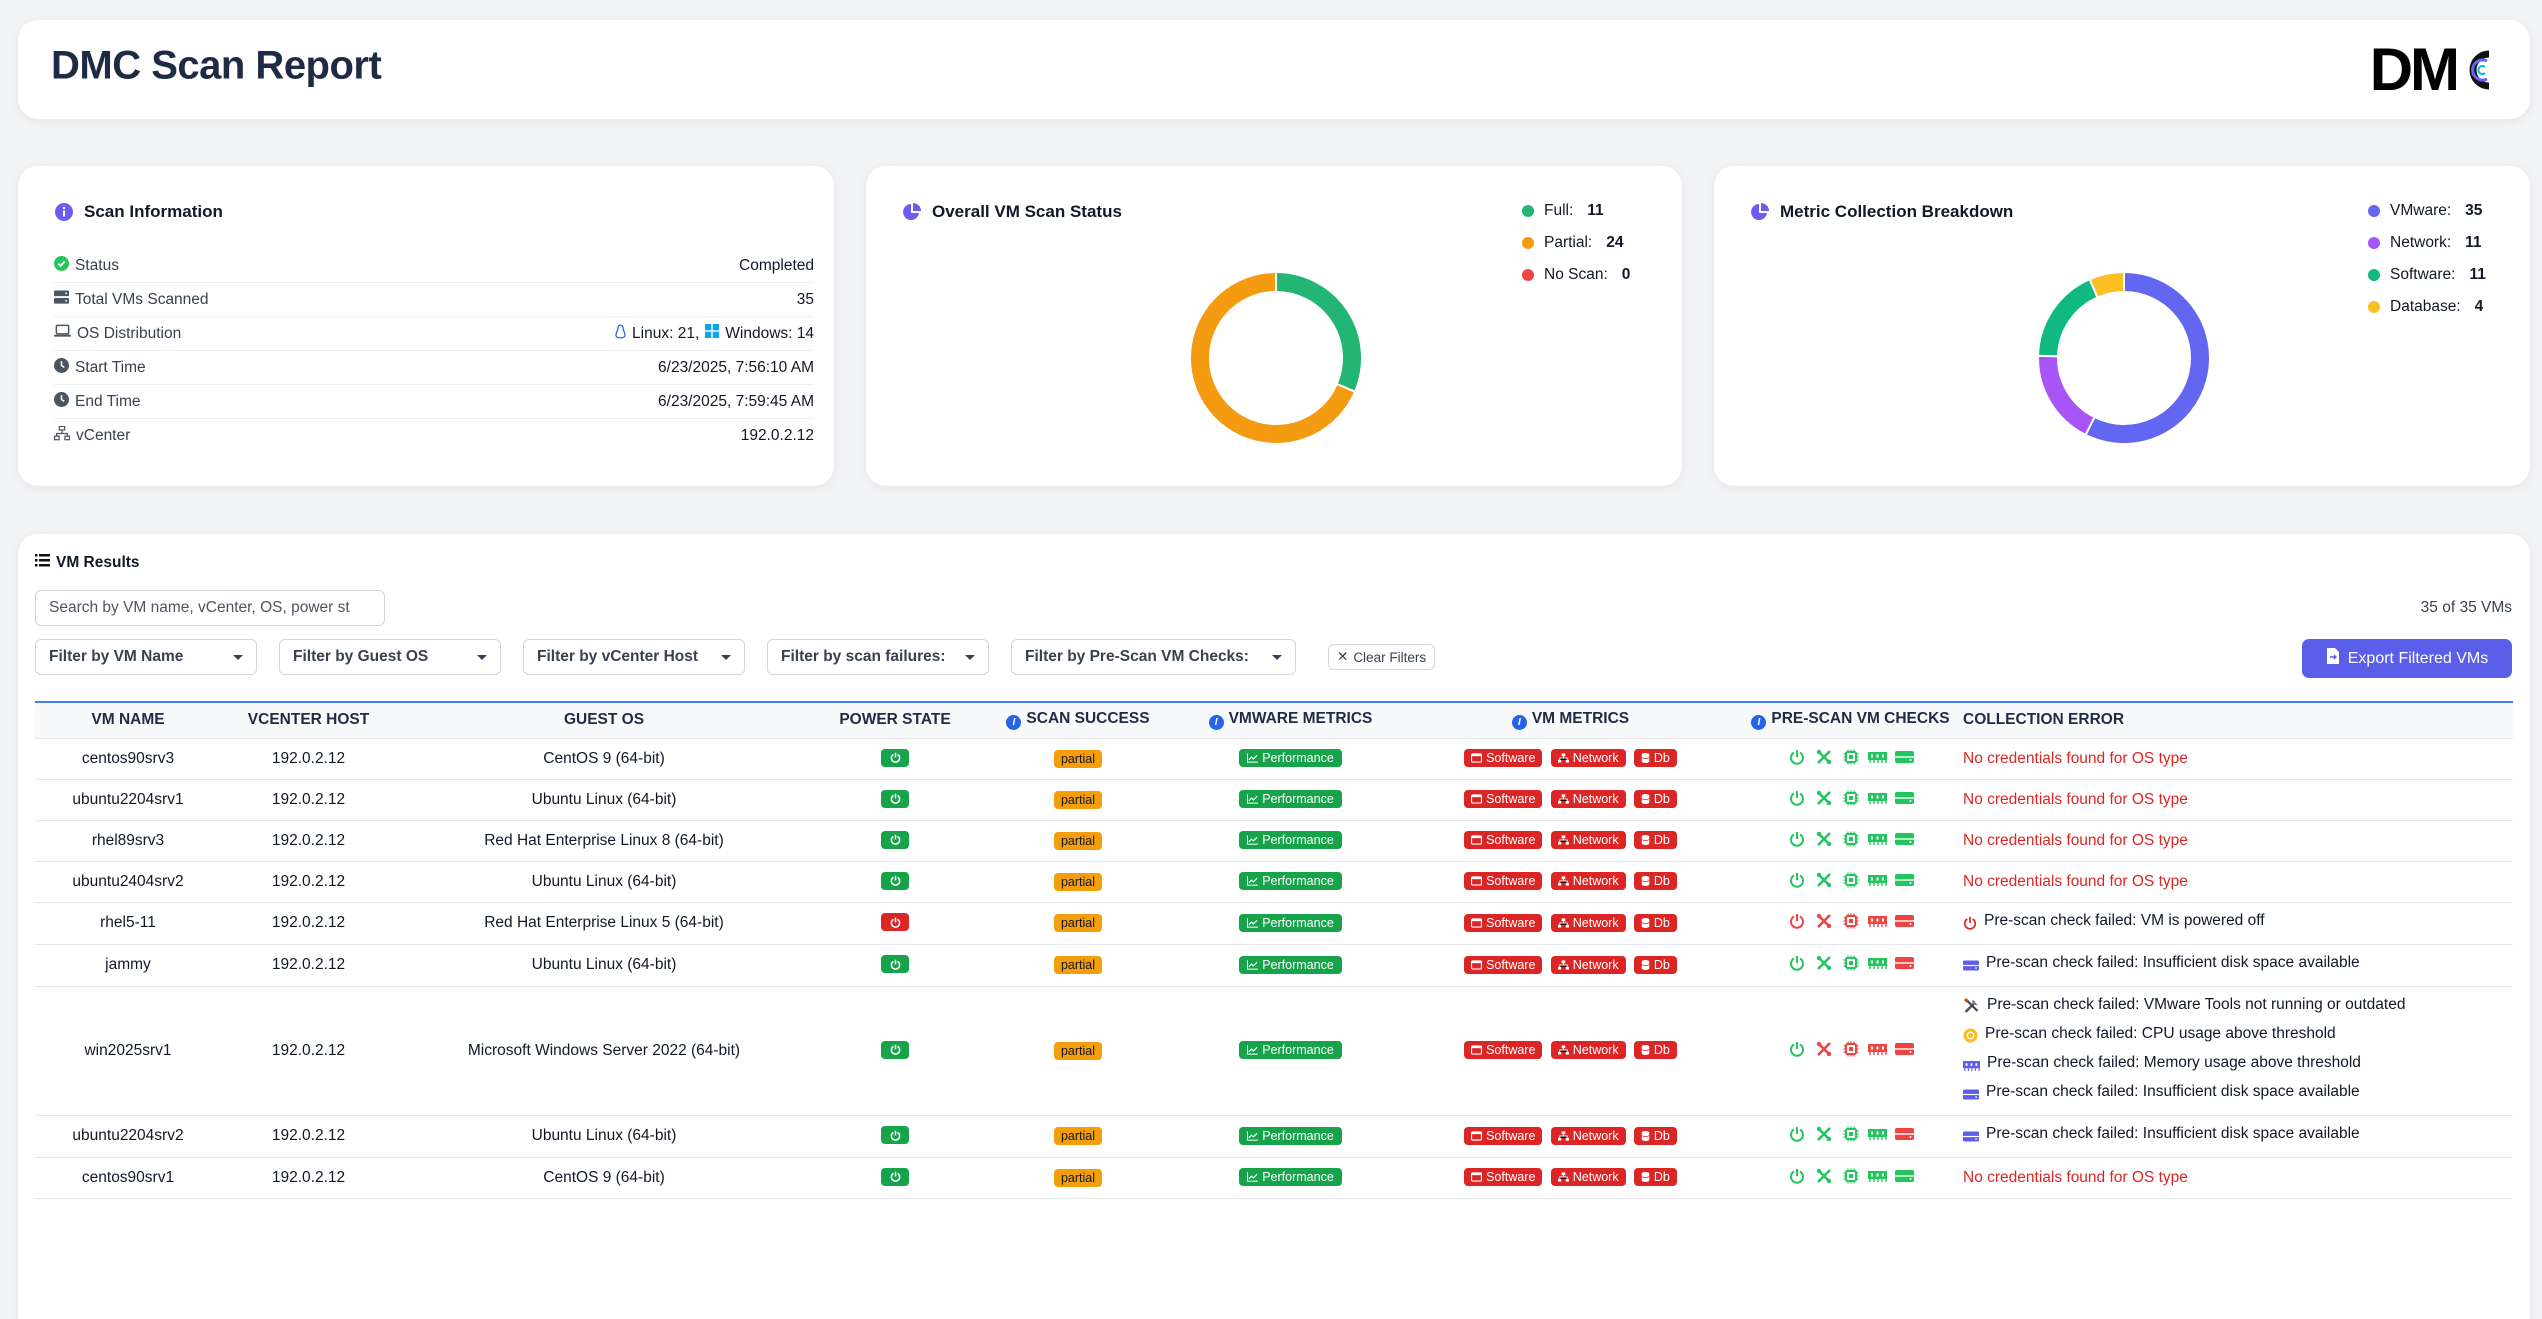  I want to click on column-header-scan-success: i Scan Success, so click(1078, 720).